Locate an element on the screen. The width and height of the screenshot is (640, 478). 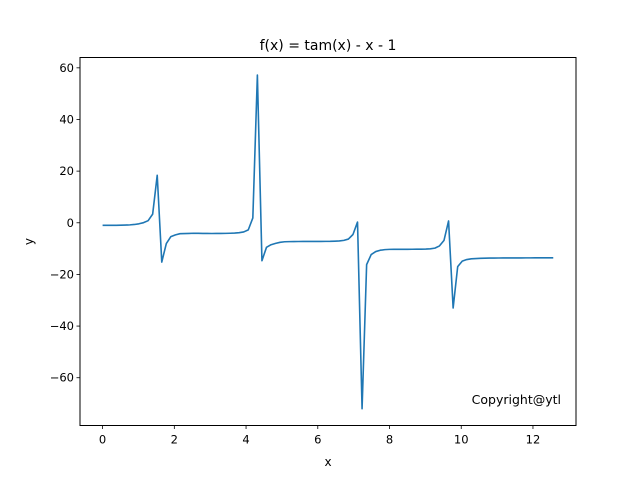
y-tick-label: −20 is located at coordinates (62, 274).